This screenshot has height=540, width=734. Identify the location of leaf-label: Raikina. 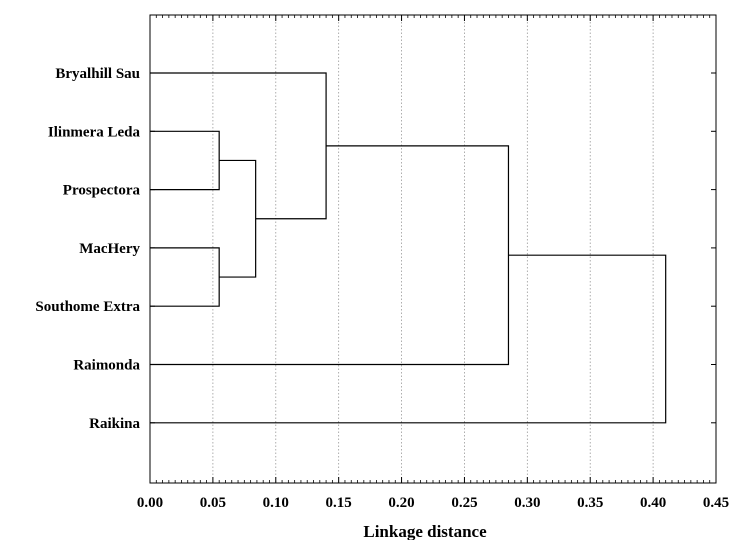
(114, 424).